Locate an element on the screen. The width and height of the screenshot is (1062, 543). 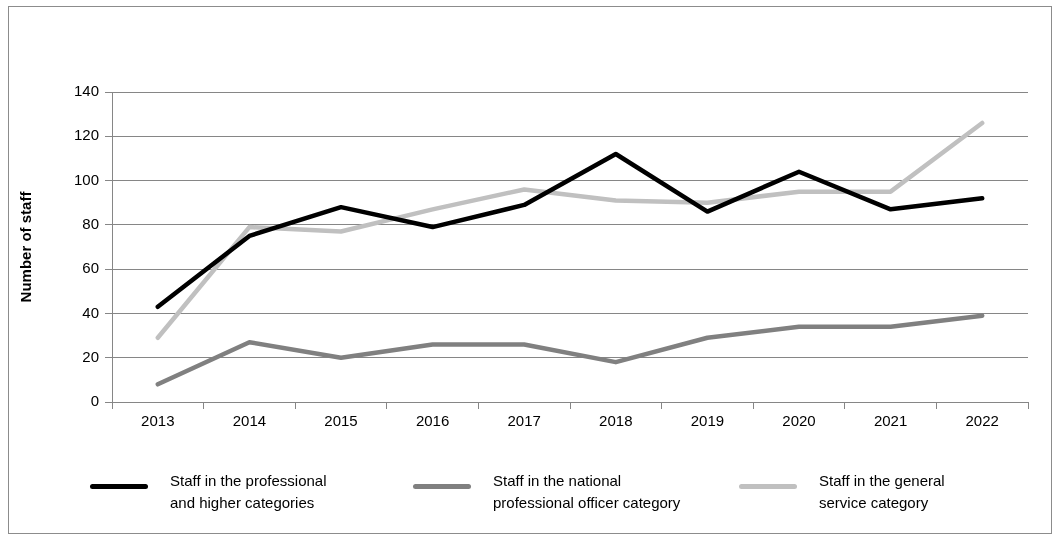
x-tick-label: 2017 is located at coordinates (524, 421).